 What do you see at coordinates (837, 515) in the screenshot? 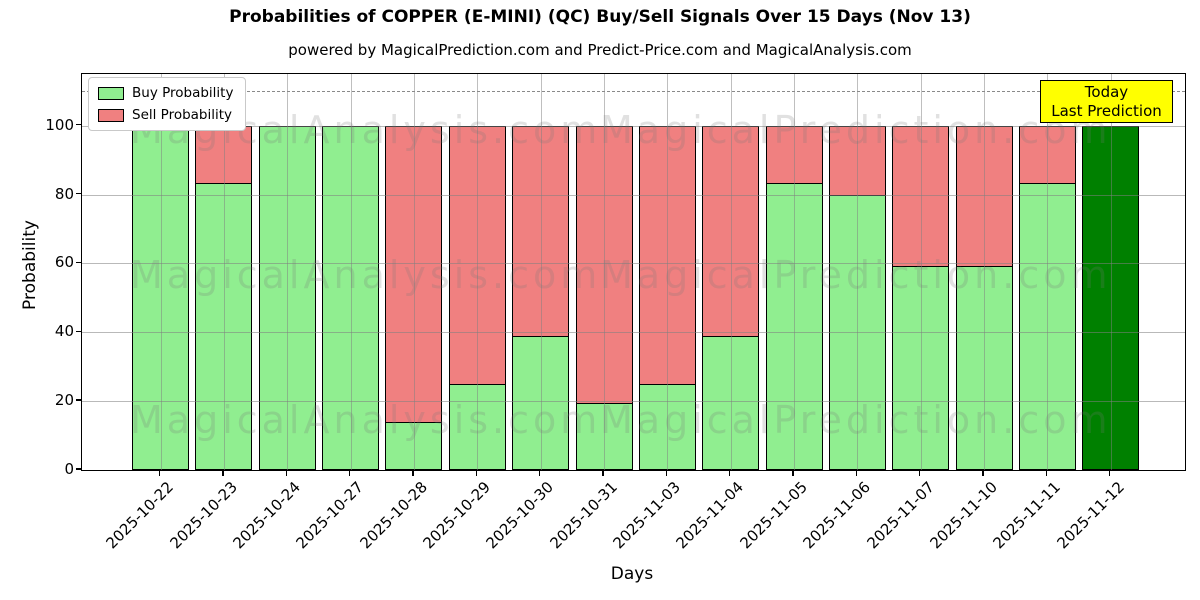
I see `x-tick-label: 2025-11-06` at bounding box center [837, 515].